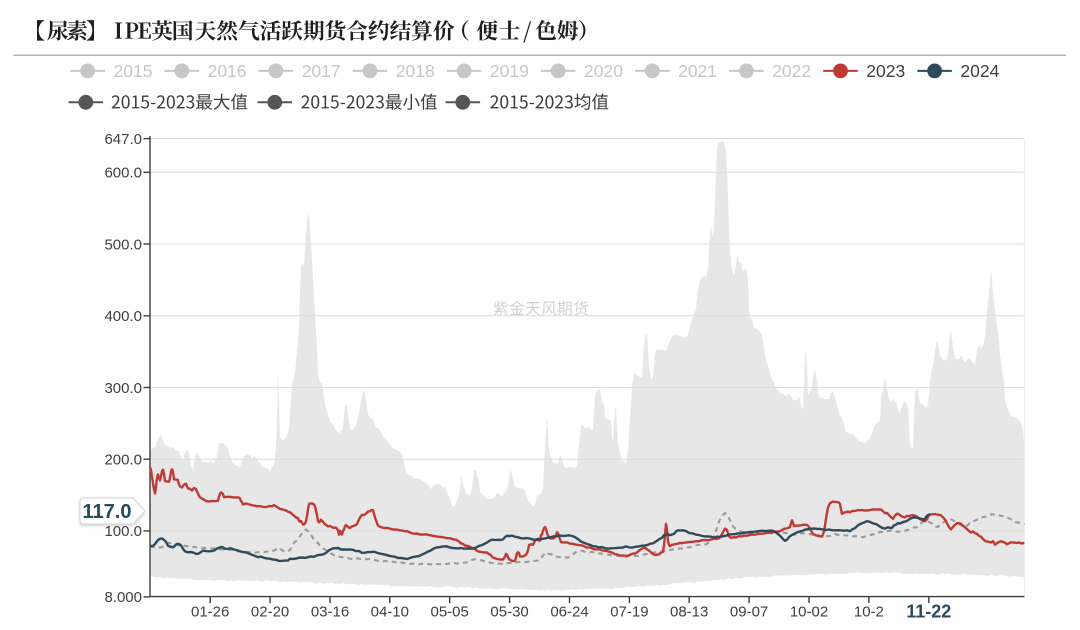 The height and width of the screenshot is (630, 1080). Describe the element at coordinates (697, 71) in the screenshot. I see `svg-text: 2021` at that location.